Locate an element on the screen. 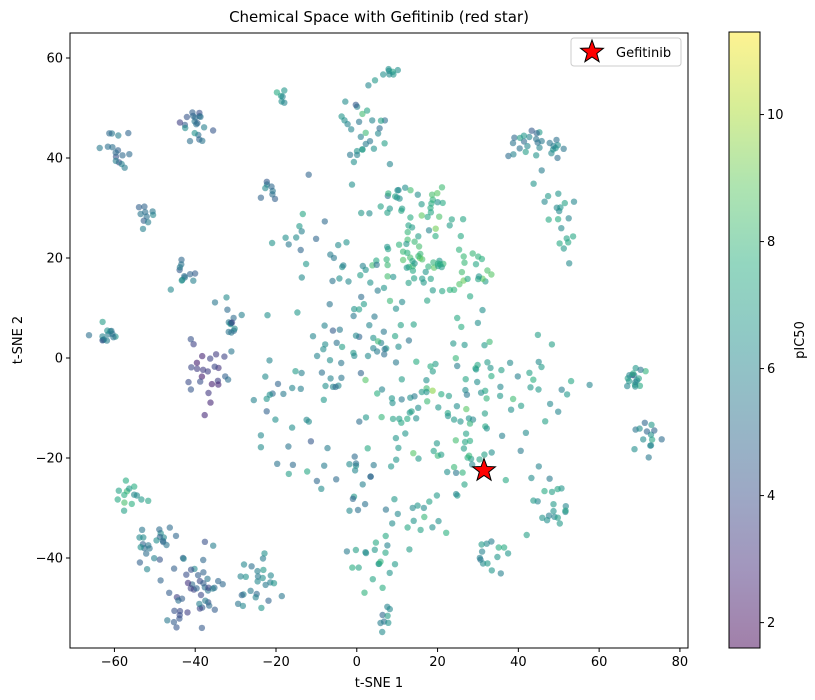 The image size is (815, 700). colorbar-tick-label: 6 is located at coordinates (771, 369).